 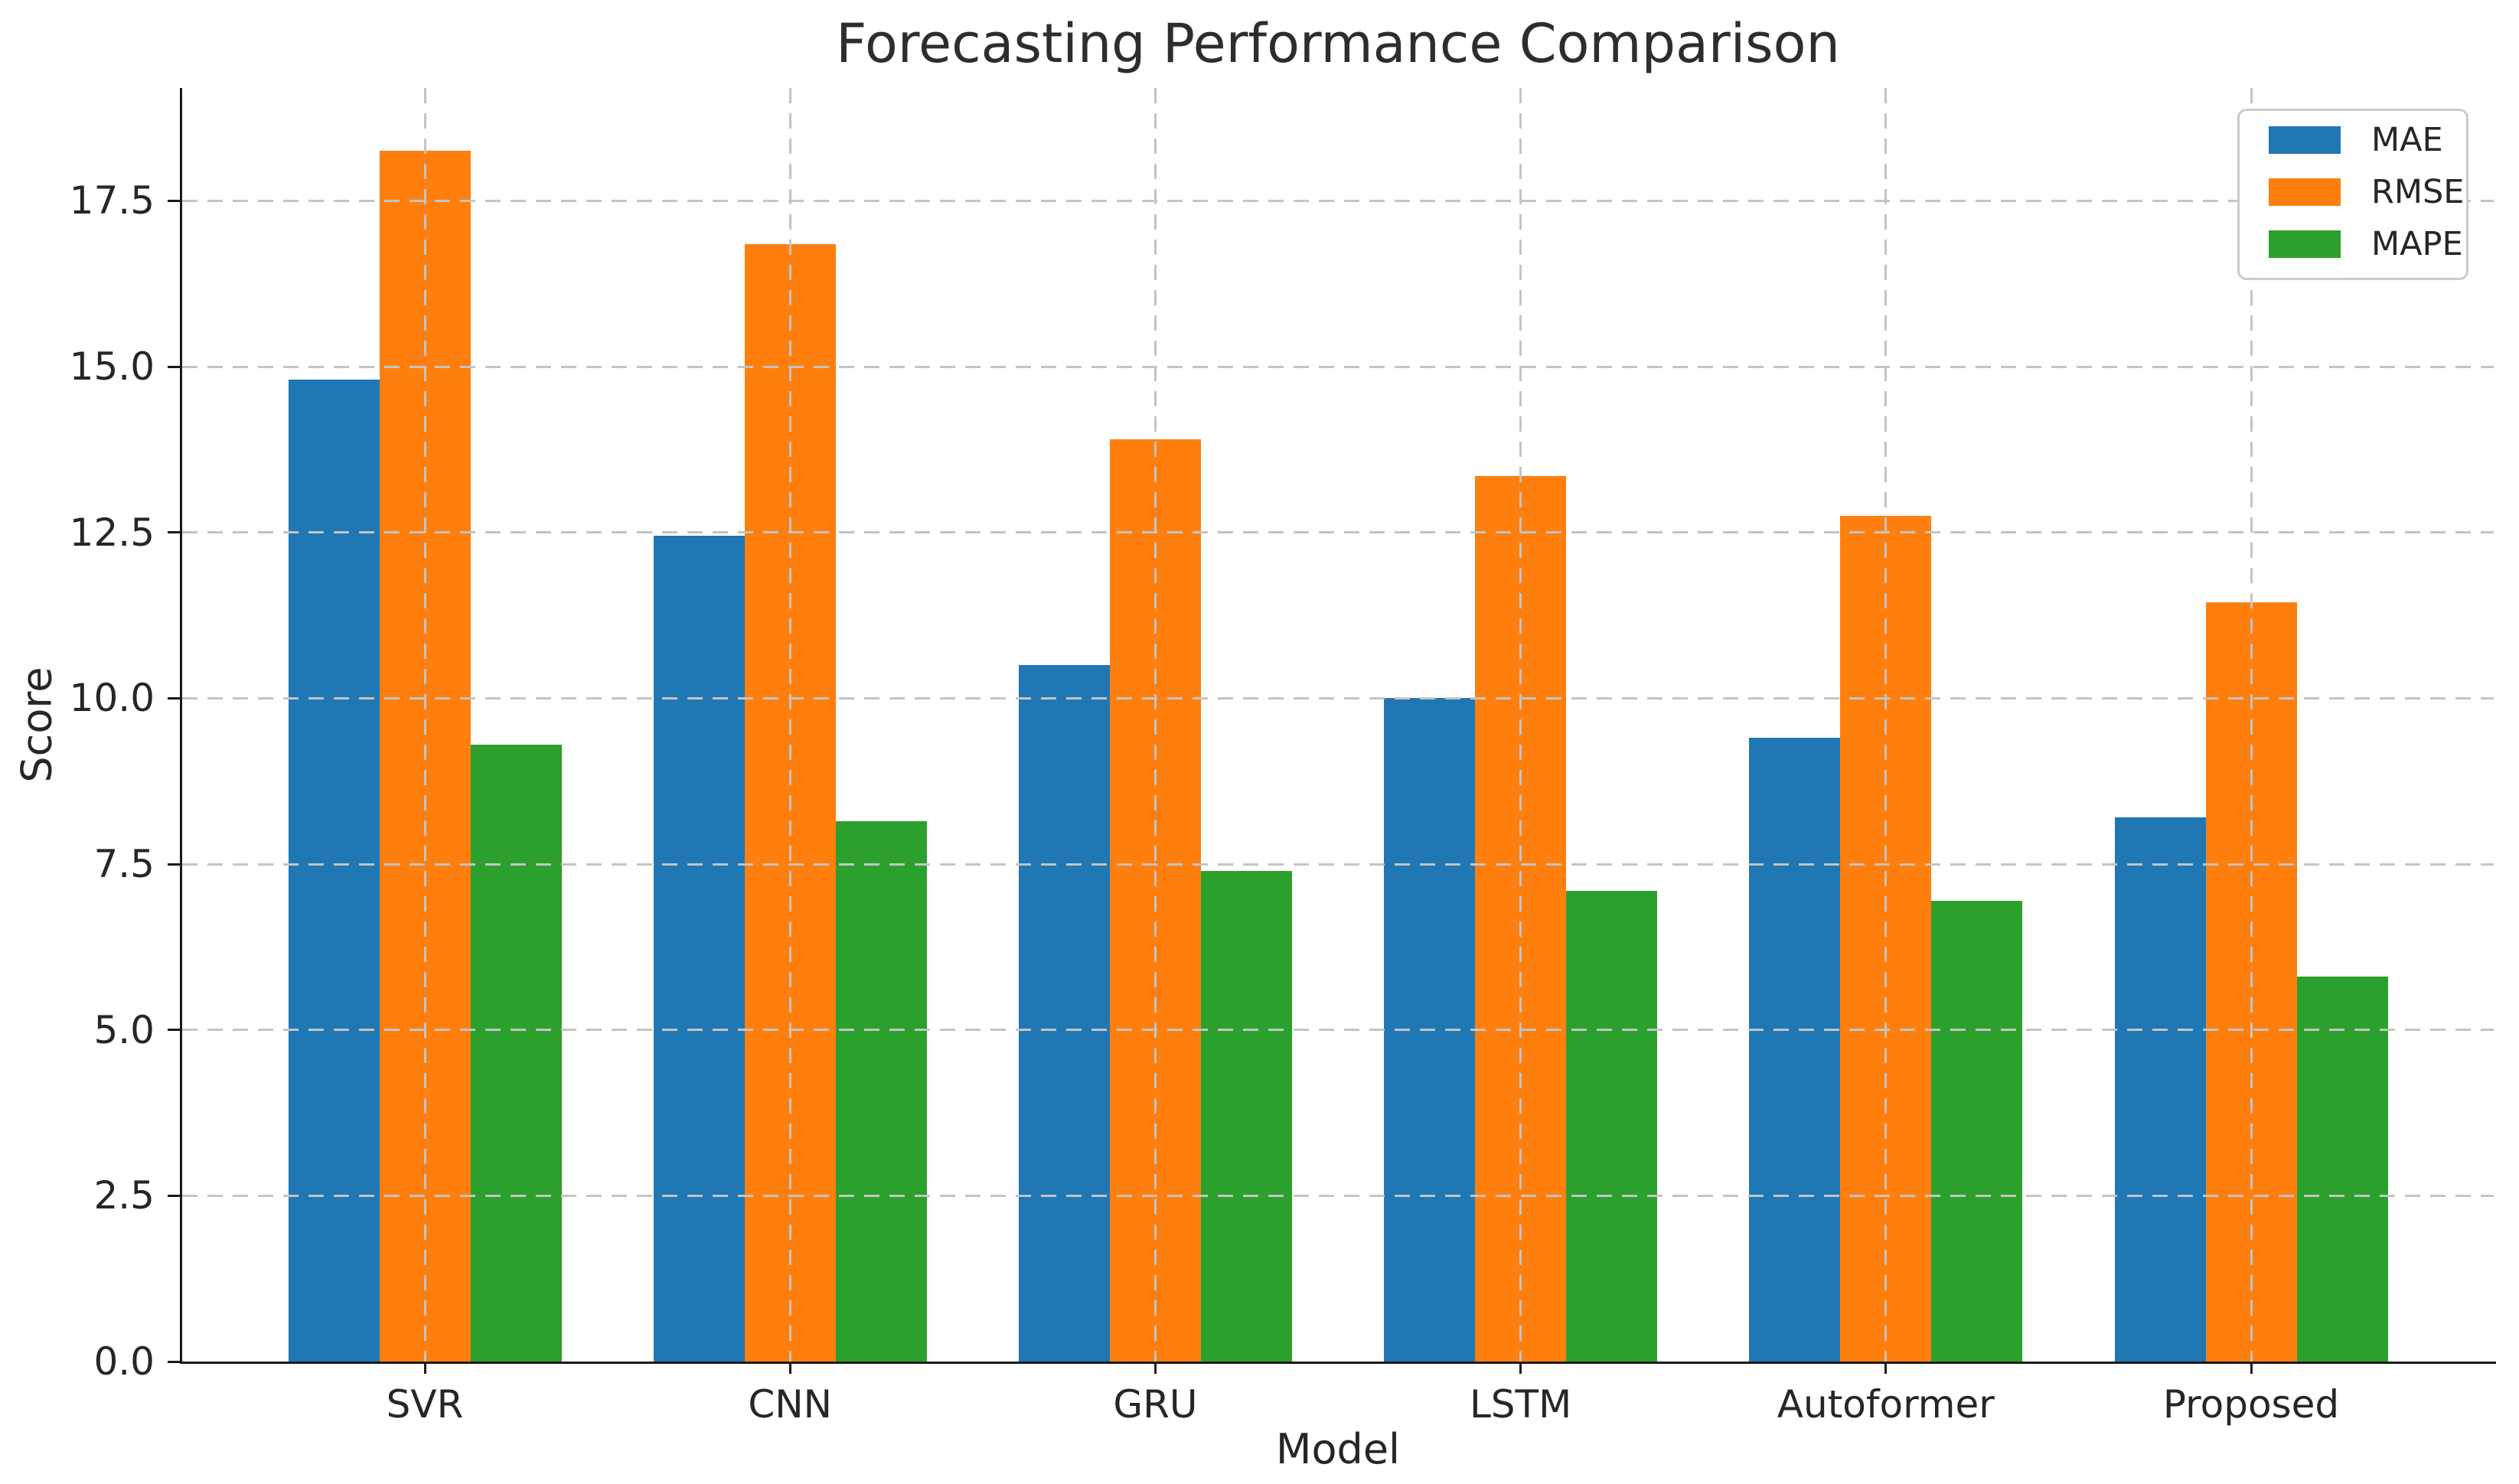 I want to click on bar-mape-lstm, so click(x=1612, y=1126).